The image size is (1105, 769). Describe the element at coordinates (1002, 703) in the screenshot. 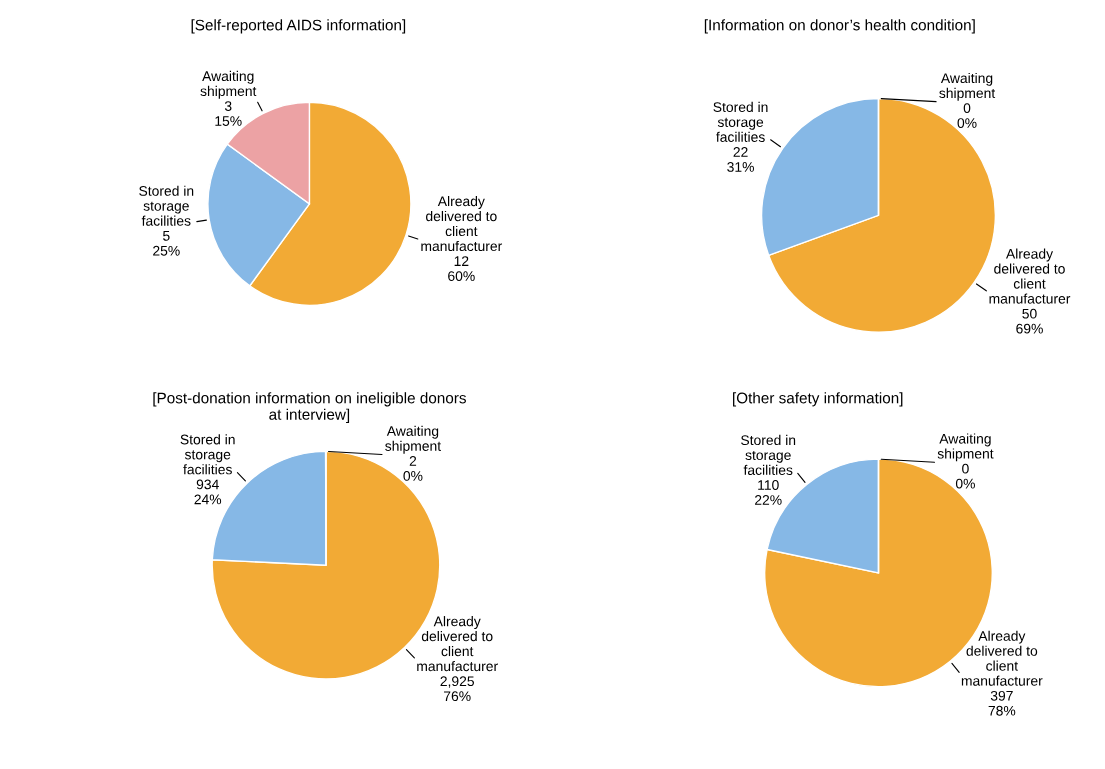

I see `data-label: 397 78%` at that location.